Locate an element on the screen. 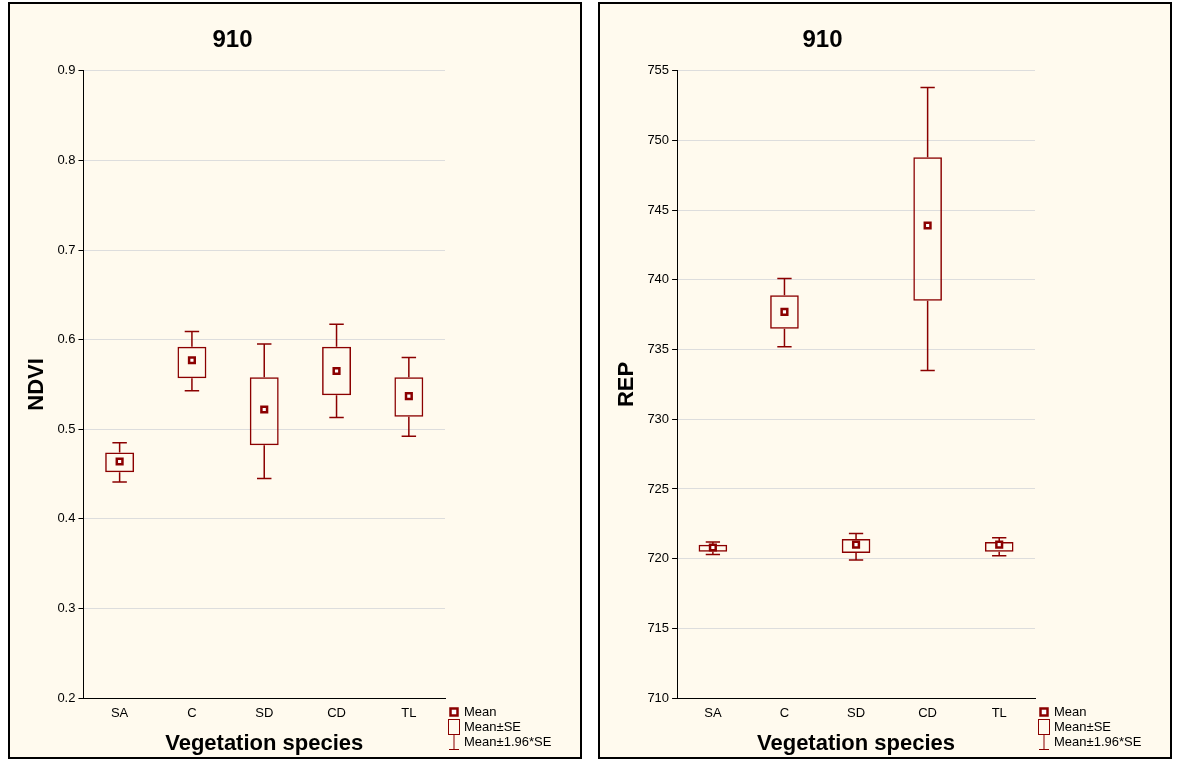 The image size is (1200, 763). y-tick-label: 720 is located at coordinates (658, 558).